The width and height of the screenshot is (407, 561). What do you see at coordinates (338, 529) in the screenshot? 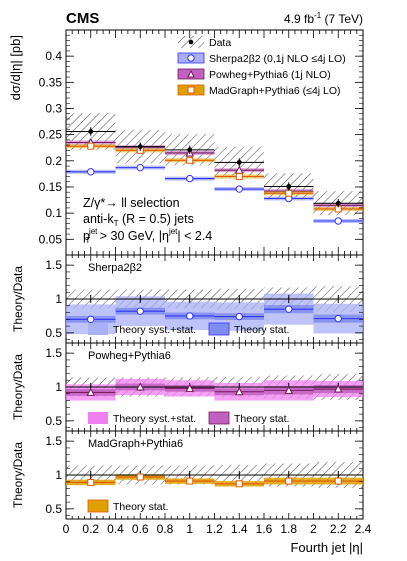
I see `x-tick-label: 2.2` at bounding box center [338, 529].